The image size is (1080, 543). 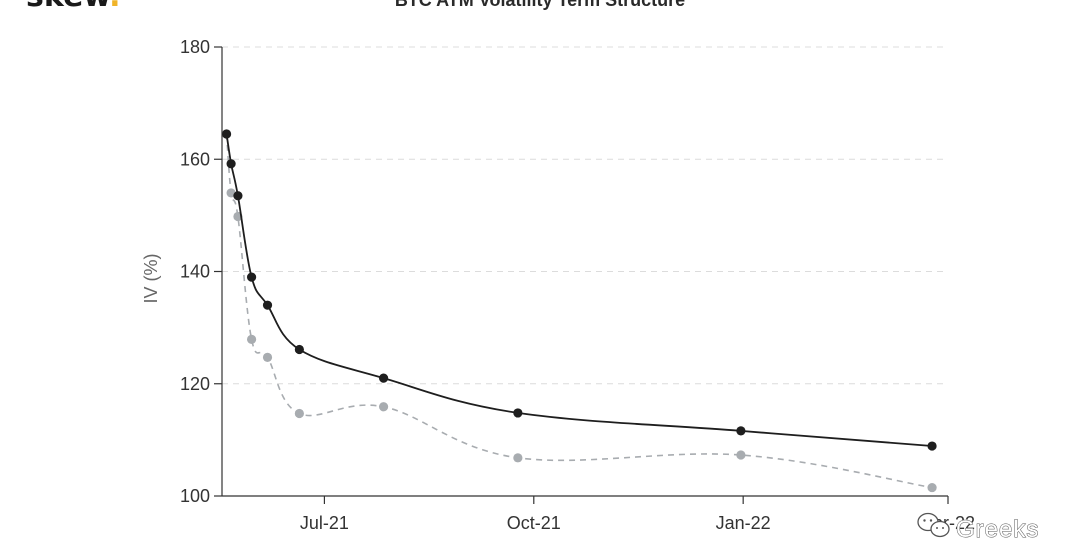 I want to click on y-axis-ticks: 100 120 140 160 180, so click(x=201, y=271).